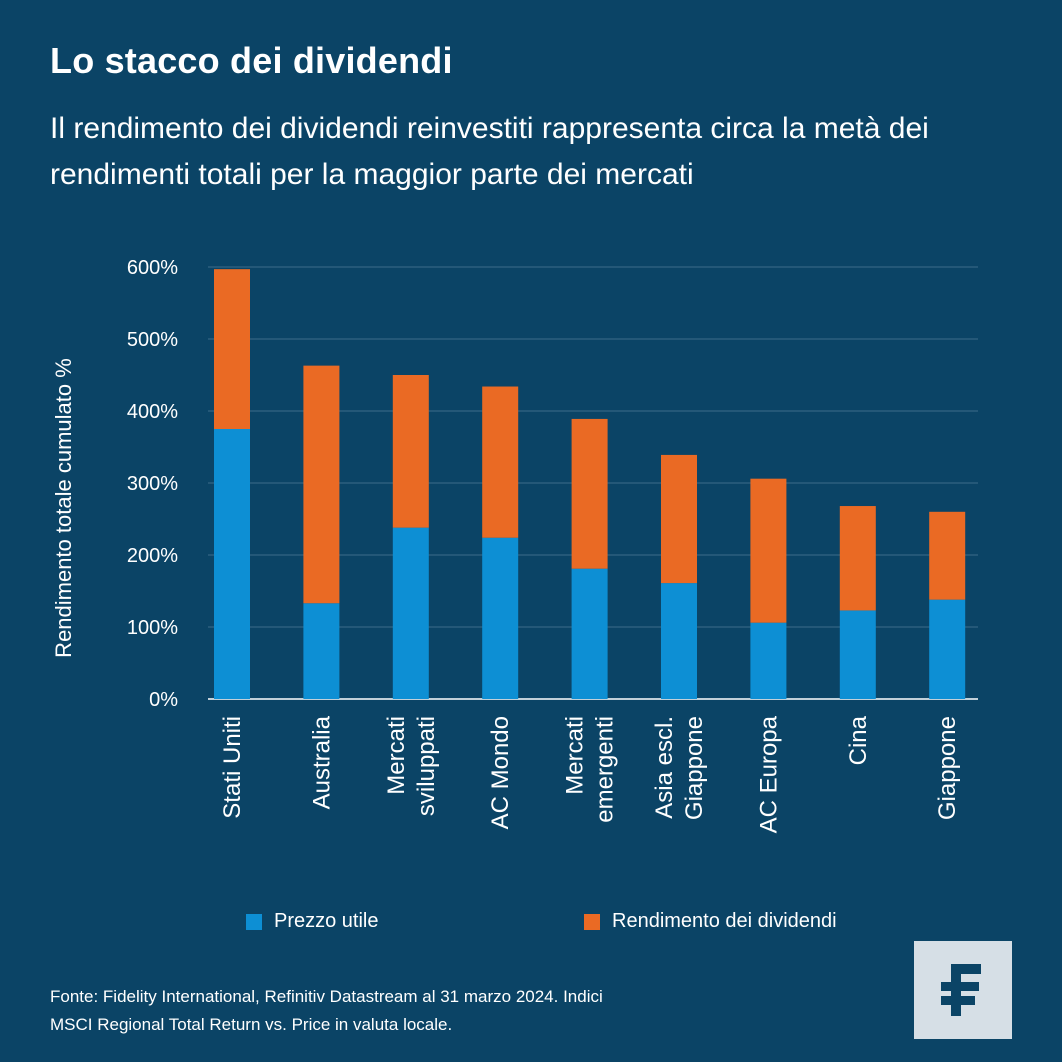  Describe the element at coordinates (163, 700) in the screenshot. I see `y-tick-label: 0%` at that location.